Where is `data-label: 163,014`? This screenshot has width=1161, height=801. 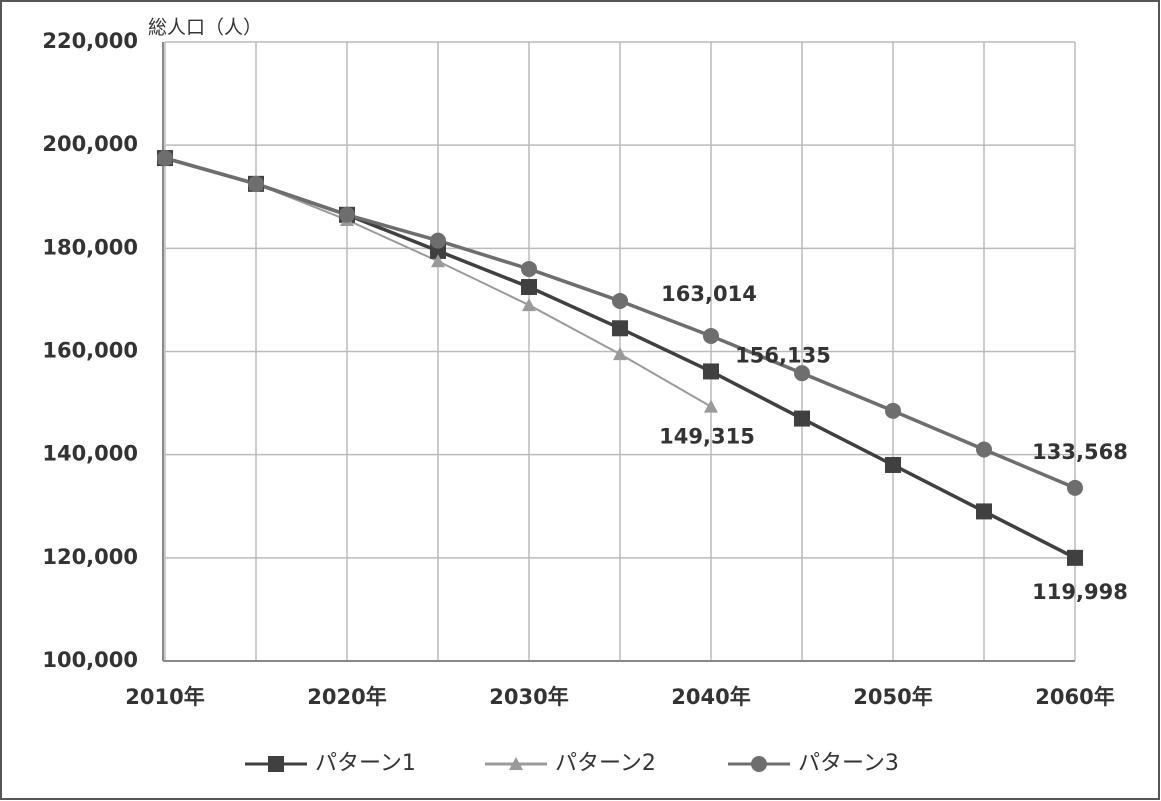
data-label: 163,014 is located at coordinates (709, 294).